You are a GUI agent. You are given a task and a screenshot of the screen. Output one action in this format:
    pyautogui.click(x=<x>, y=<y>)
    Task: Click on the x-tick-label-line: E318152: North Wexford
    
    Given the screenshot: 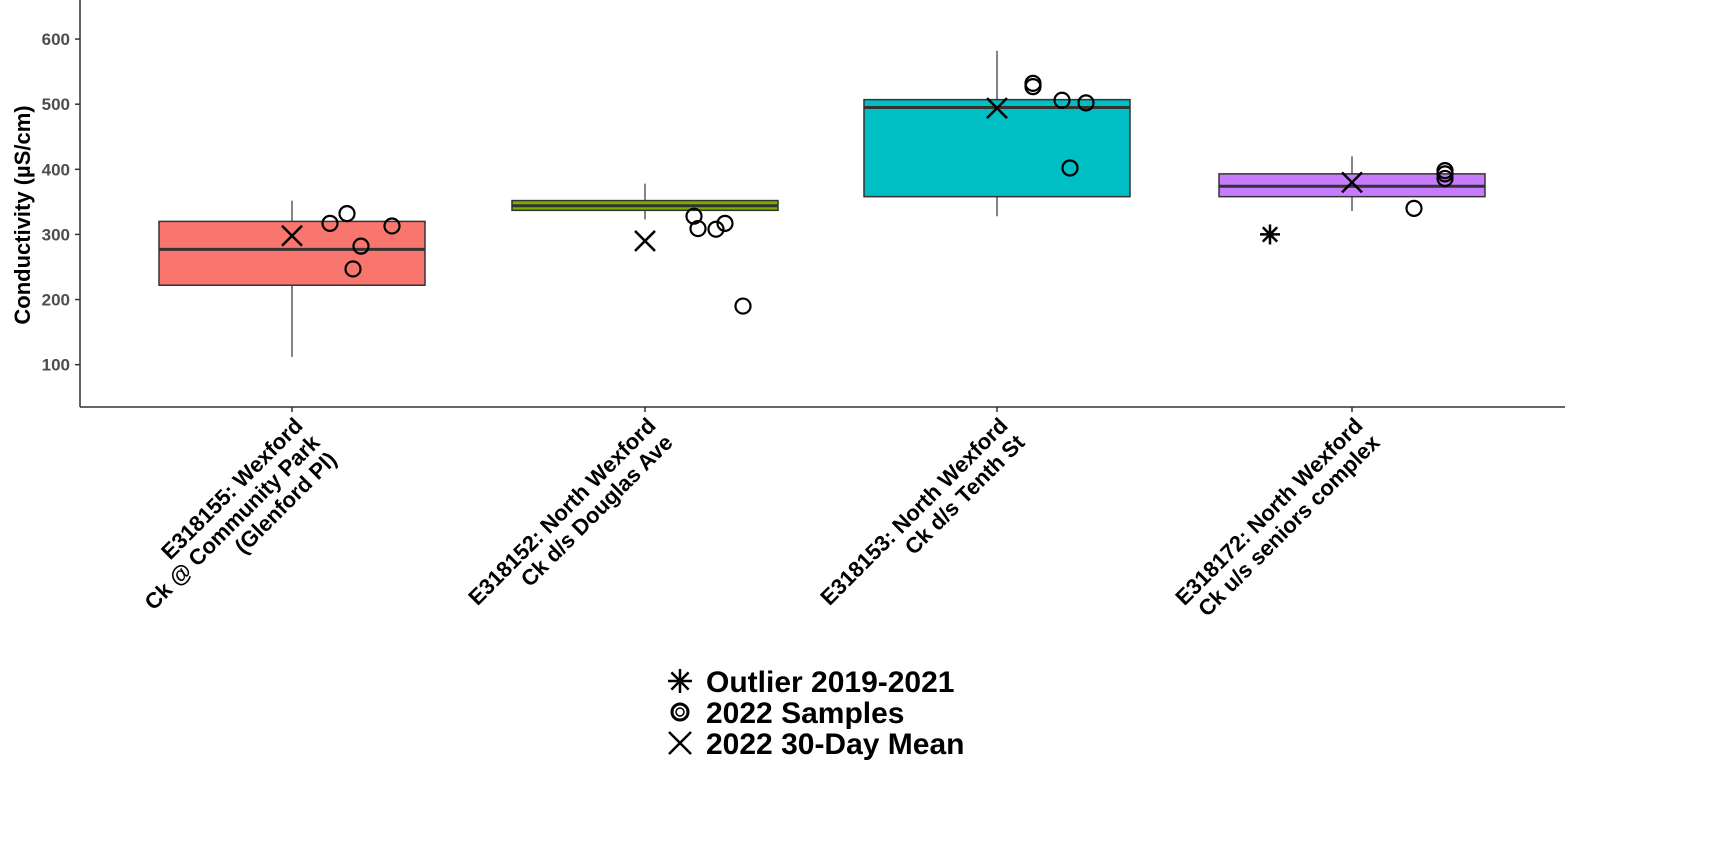 What is the action you would take?
    pyautogui.click(x=561, y=511)
    